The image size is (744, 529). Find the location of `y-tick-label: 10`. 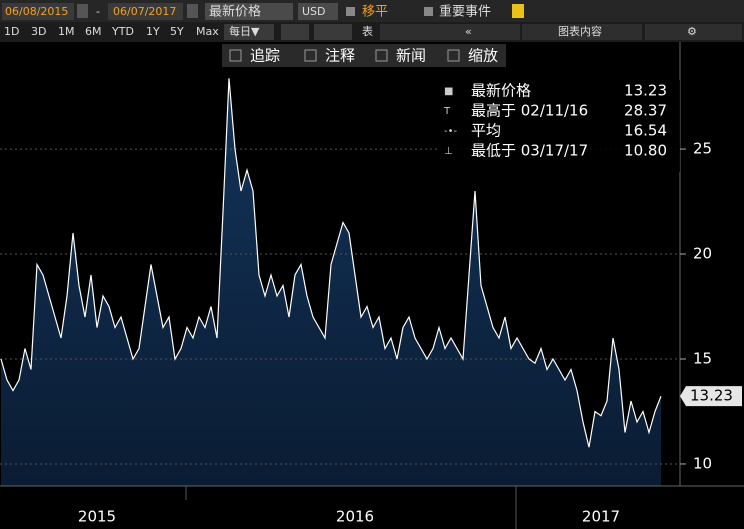

y-tick-label: 10 is located at coordinates (702, 463).